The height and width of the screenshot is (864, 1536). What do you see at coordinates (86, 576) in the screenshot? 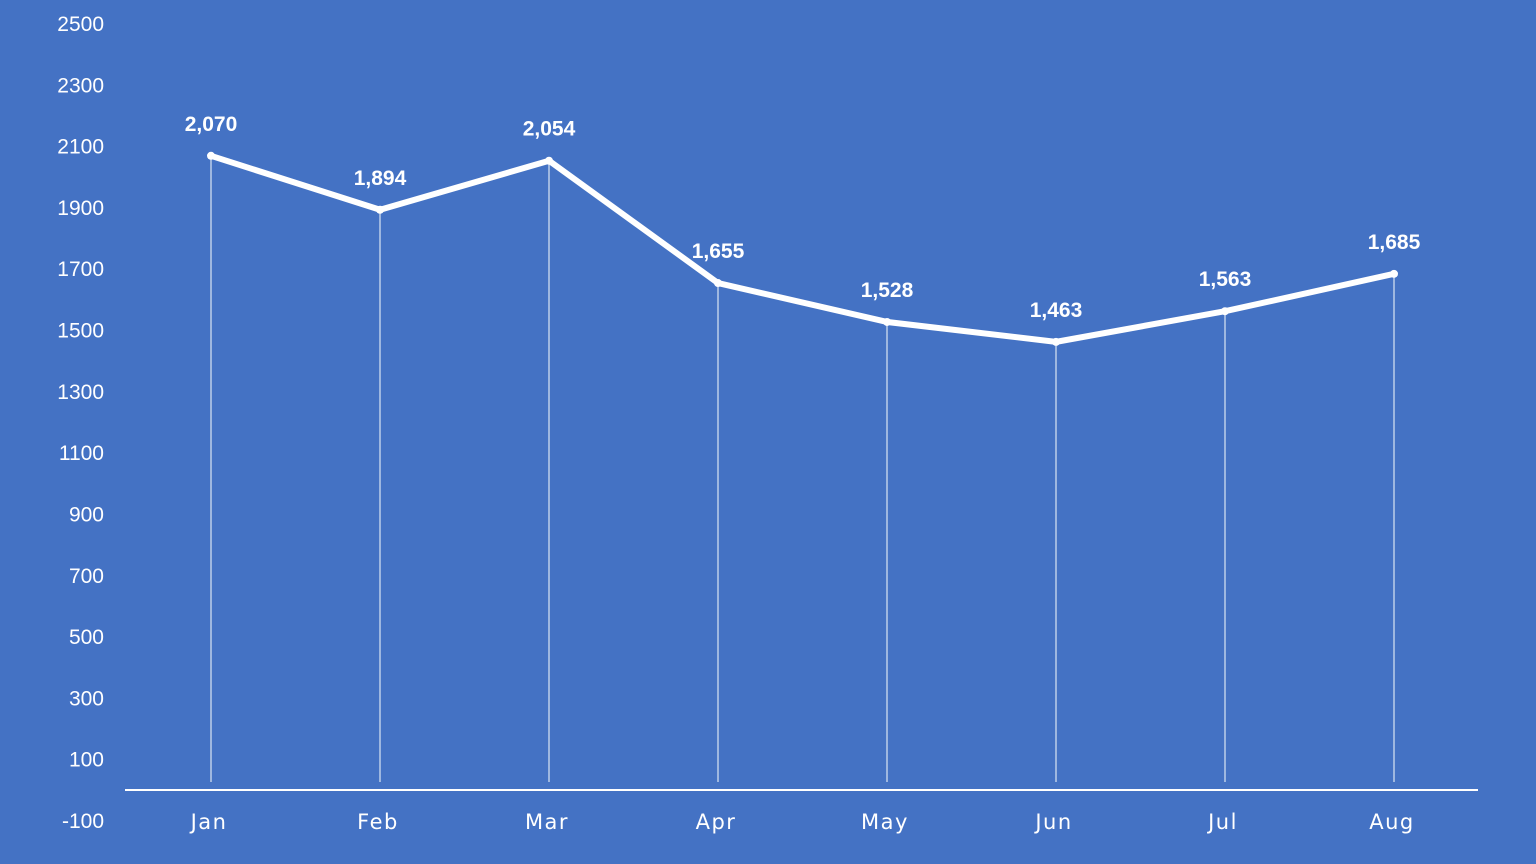
I see `y-tick-label: 700` at bounding box center [86, 576].